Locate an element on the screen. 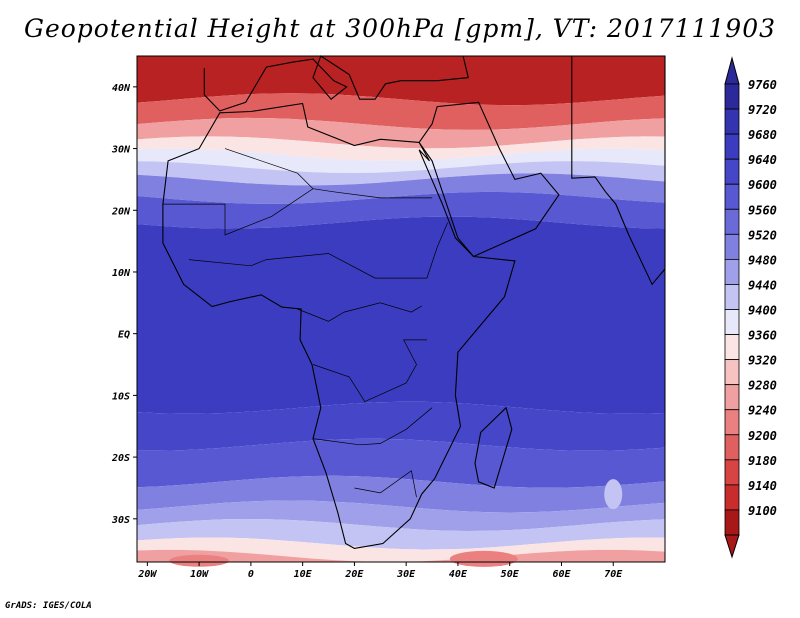 The width and height of the screenshot is (800, 618). x-tick-label: 0 is located at coordinates (251, 574).